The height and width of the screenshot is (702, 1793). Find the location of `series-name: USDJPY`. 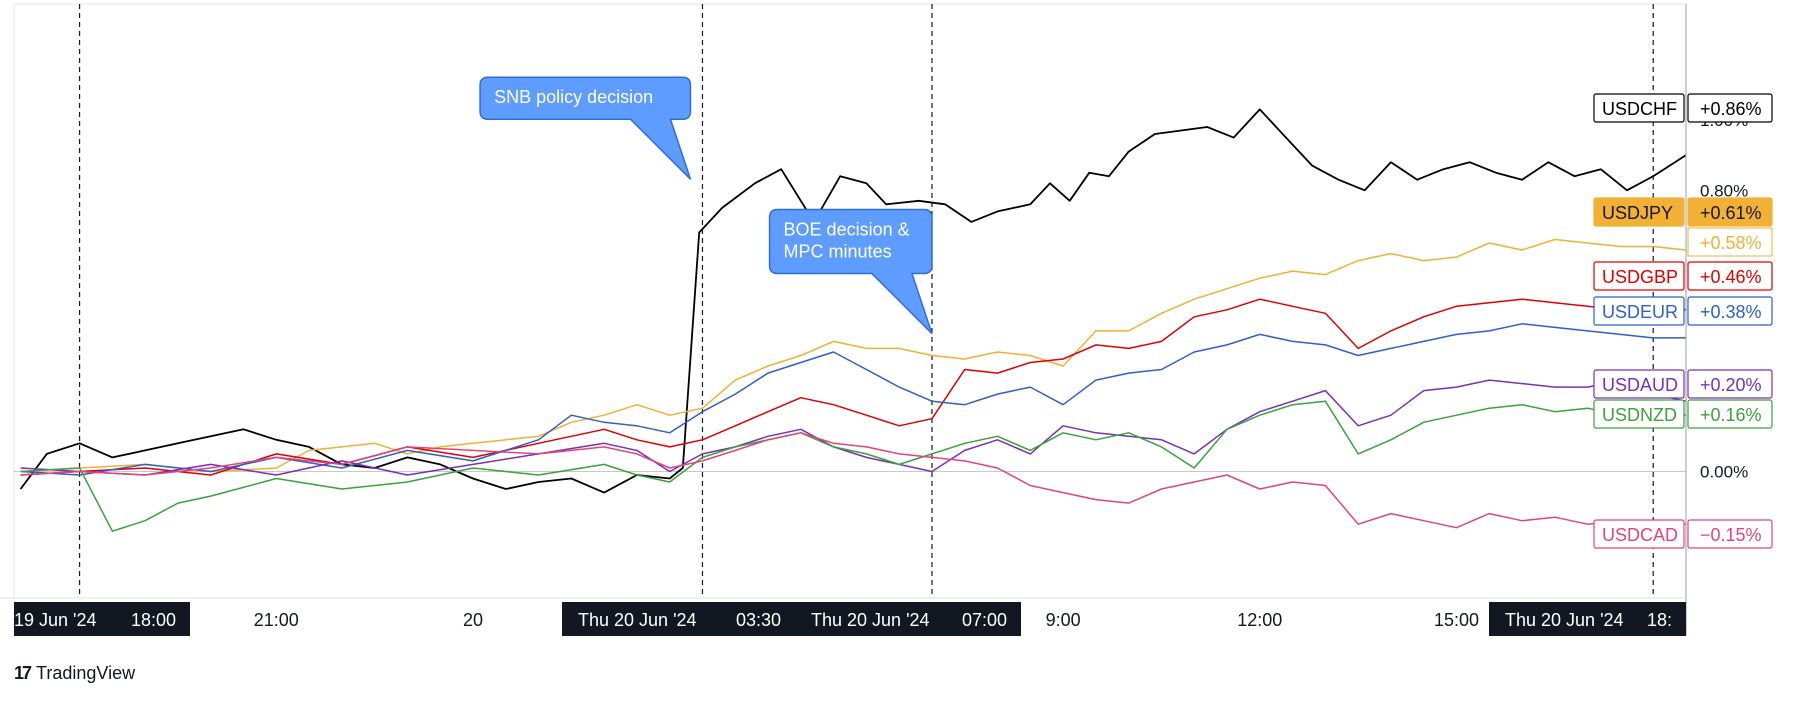

series-name: USDJPY is located at coordinates (1637, 213).